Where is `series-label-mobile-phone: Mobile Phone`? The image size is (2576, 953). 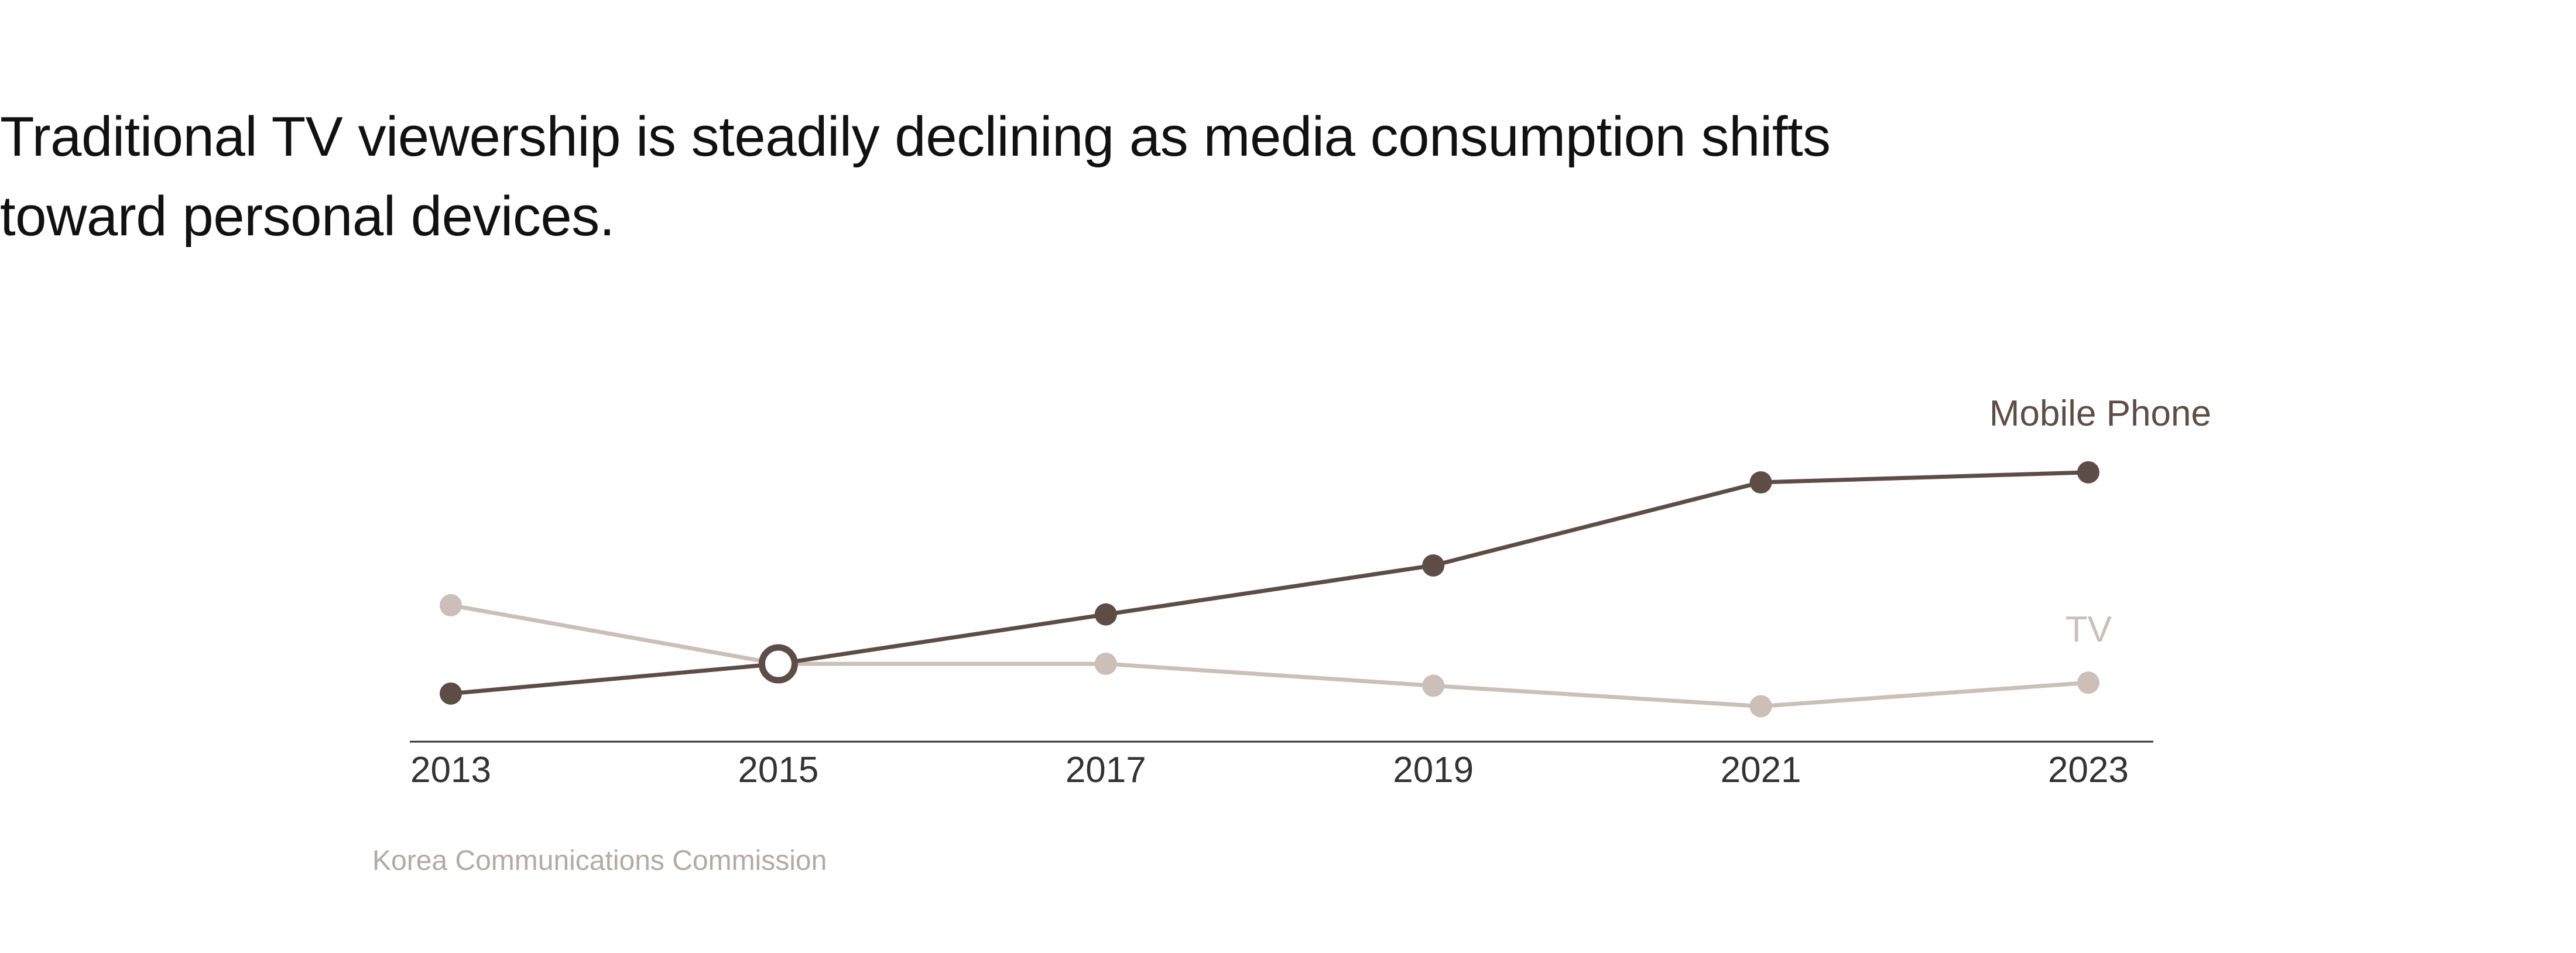 series-label-mobile-phone: Mobile Phone is located at coordinates (2100, 413).